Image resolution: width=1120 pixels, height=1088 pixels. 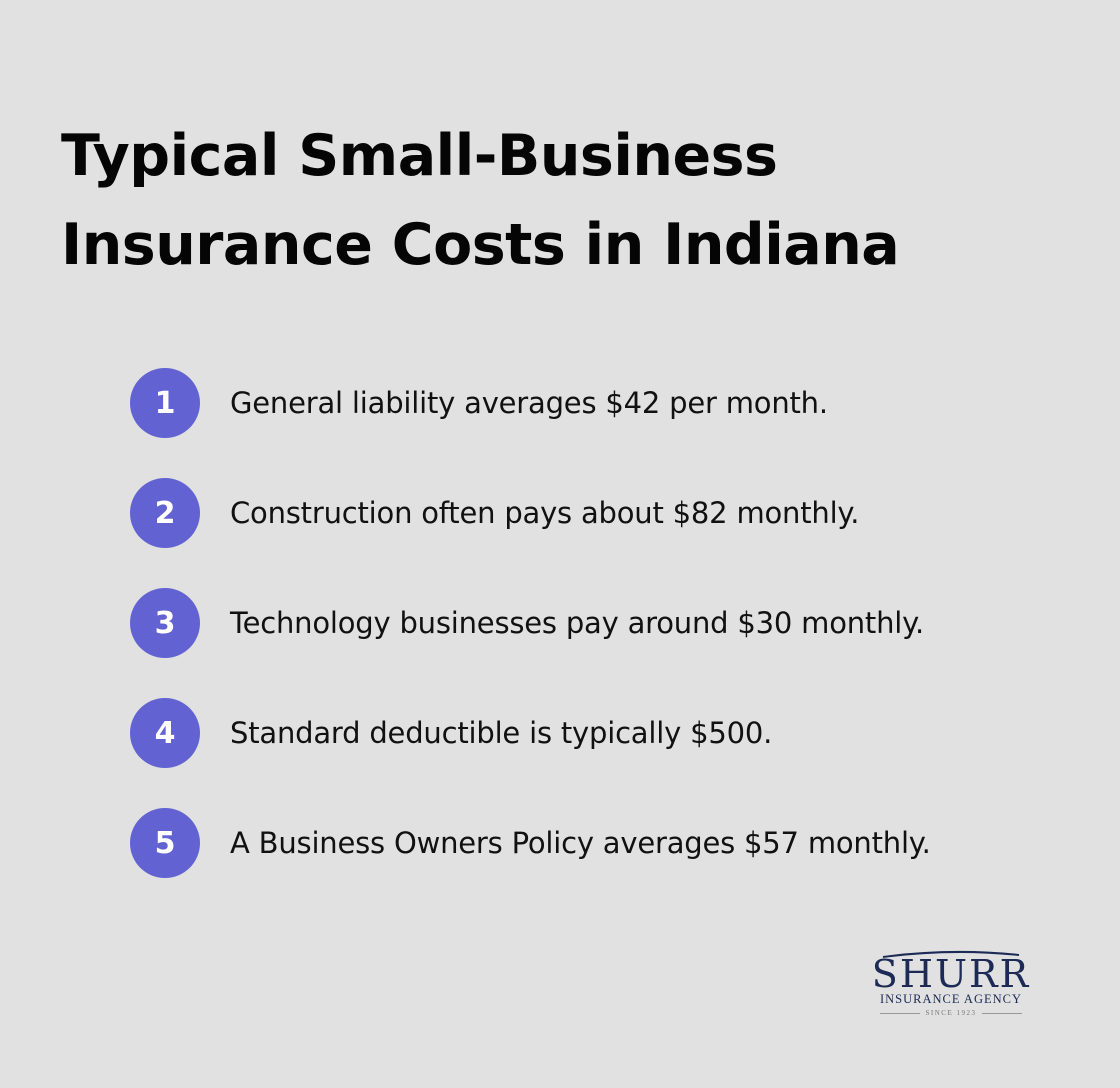 I want to click on shurr-logo: SHURR INSURANCE AGENCY SINCE 1923, so click(x=951, y=983).